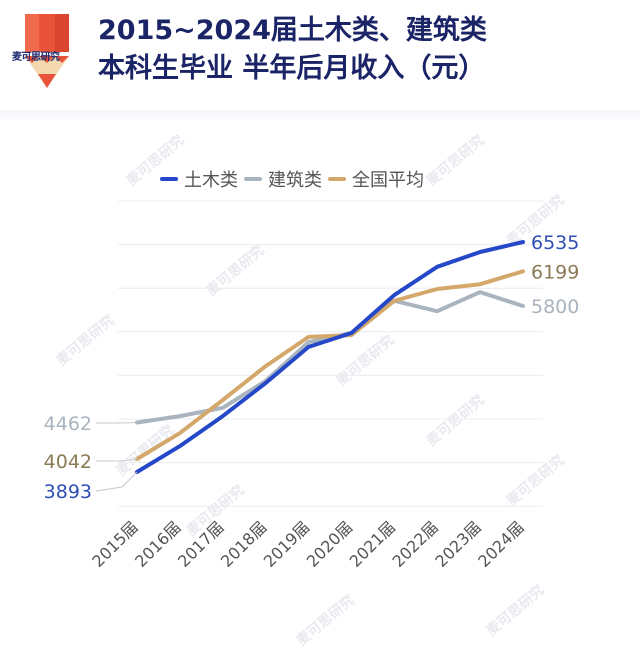  What do you see at coordinates (158, 544) in the screenshot?
I see `x-axis-tick-label: 2016届` at bounding box center [158, 544].